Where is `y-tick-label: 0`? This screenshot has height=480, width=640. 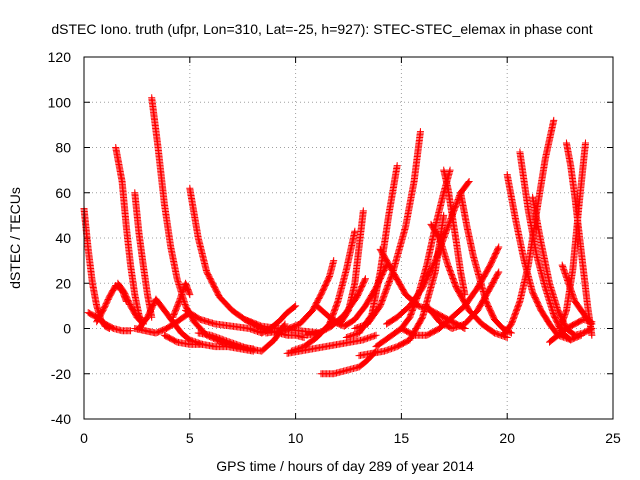
y-tick-label: 0 is located at coordinates (67, 329).